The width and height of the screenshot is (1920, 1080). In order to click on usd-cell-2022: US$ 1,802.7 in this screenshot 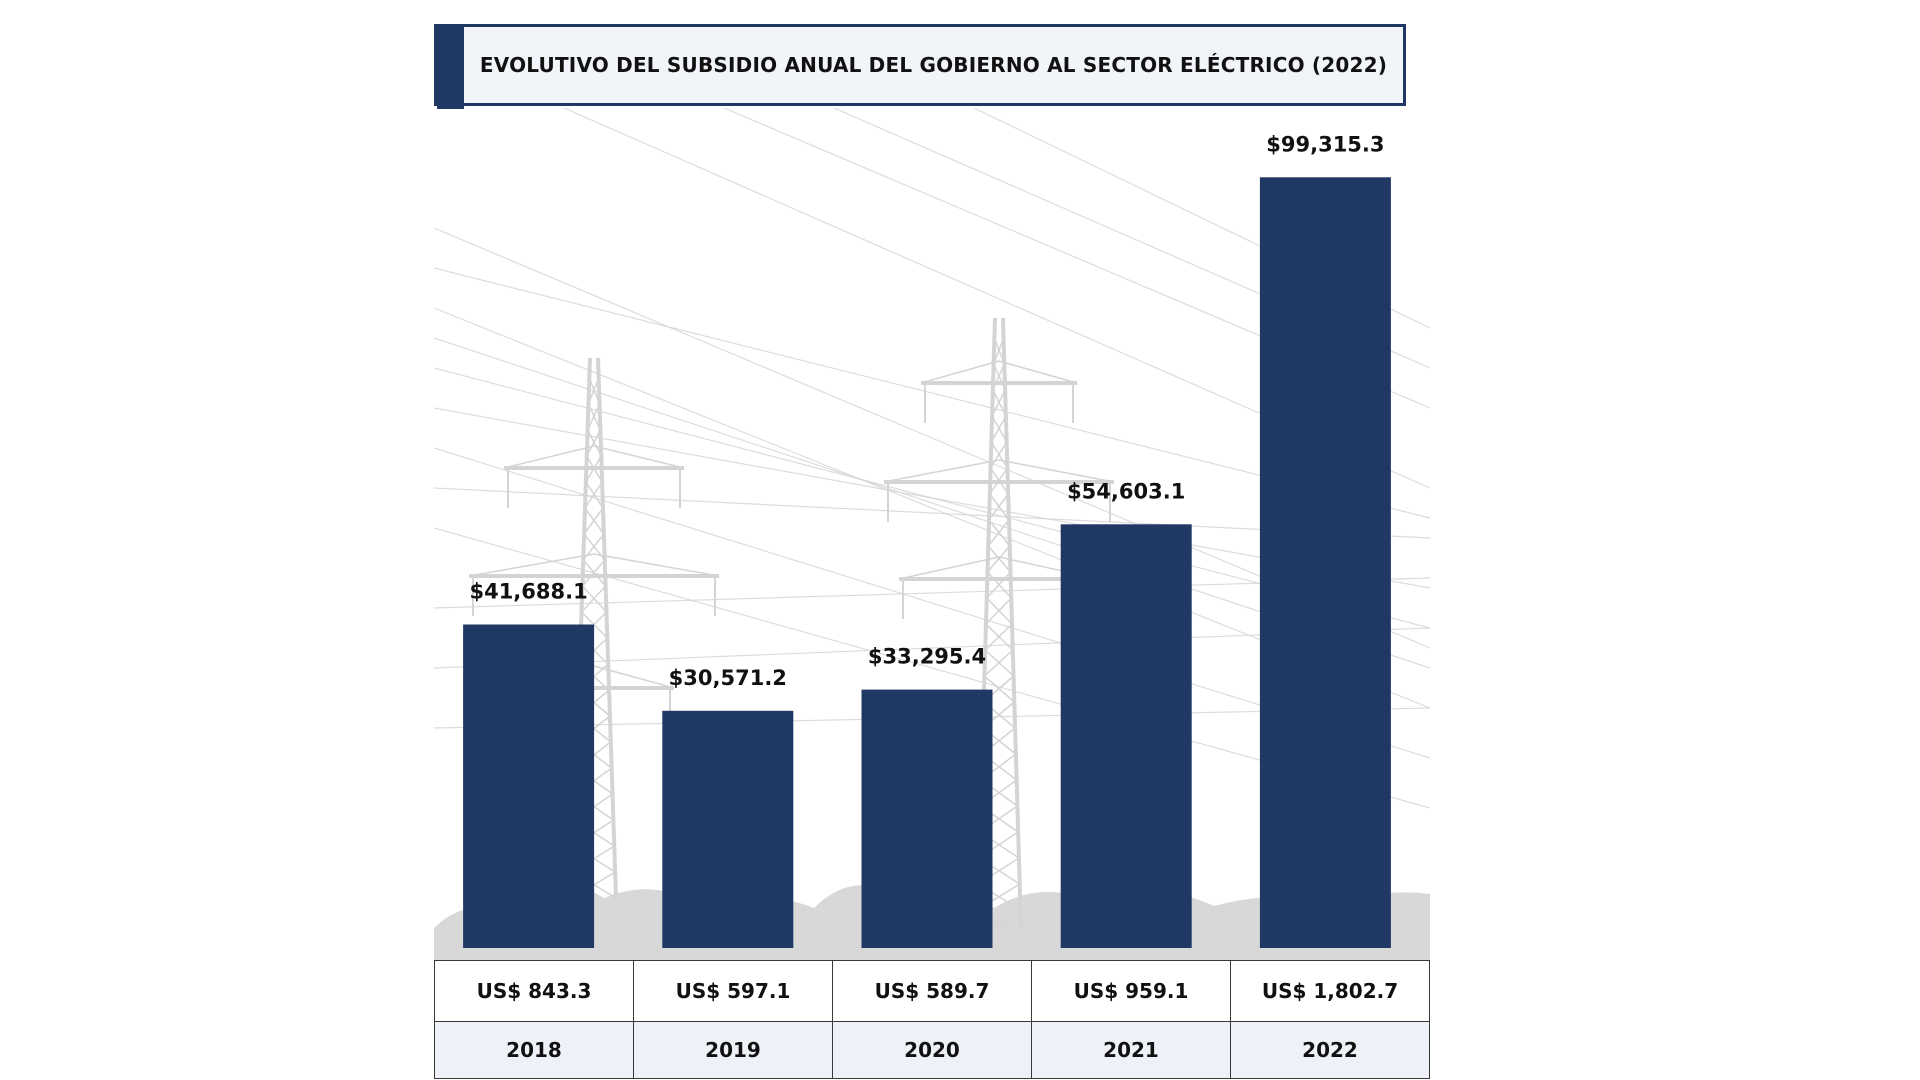, I will do `click(1330, 991)`.